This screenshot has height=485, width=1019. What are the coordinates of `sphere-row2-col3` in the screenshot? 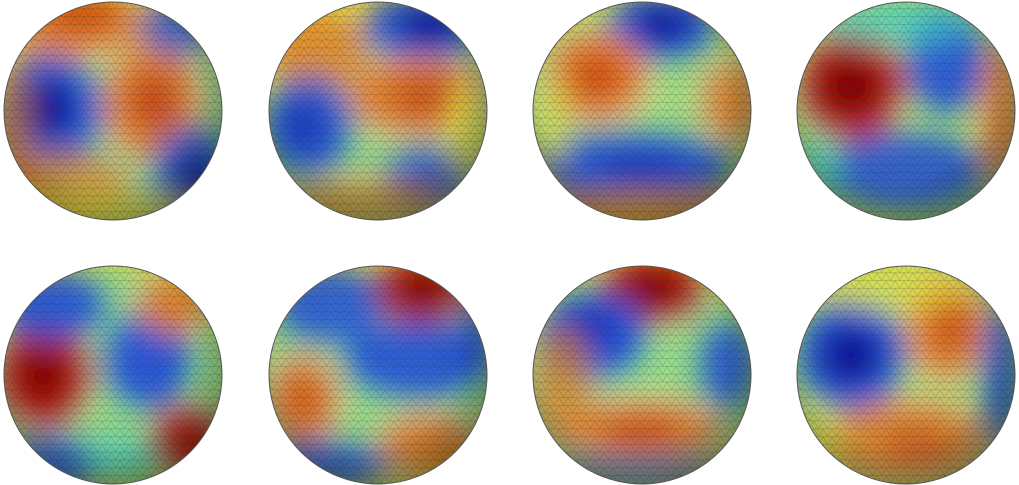 It's located at (642, 375).